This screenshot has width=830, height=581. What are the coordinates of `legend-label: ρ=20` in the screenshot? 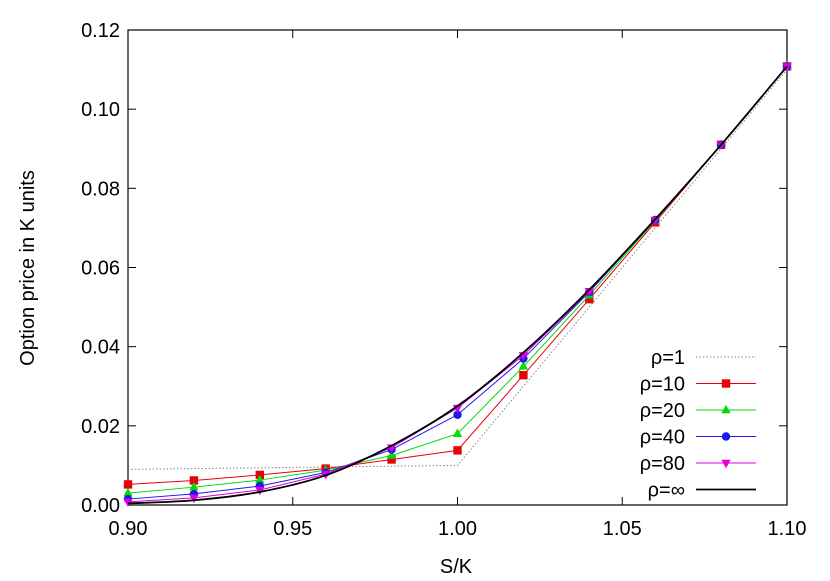 It's located at (662, 411).